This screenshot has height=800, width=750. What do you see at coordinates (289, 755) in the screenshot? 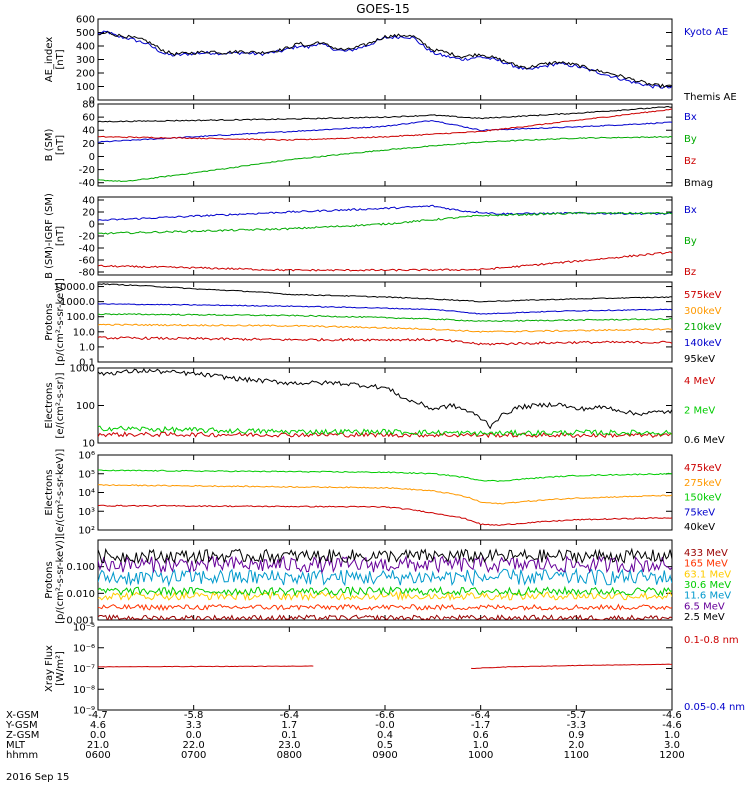
I see `footer-cell: 0800` at bounding box center [289, 755].